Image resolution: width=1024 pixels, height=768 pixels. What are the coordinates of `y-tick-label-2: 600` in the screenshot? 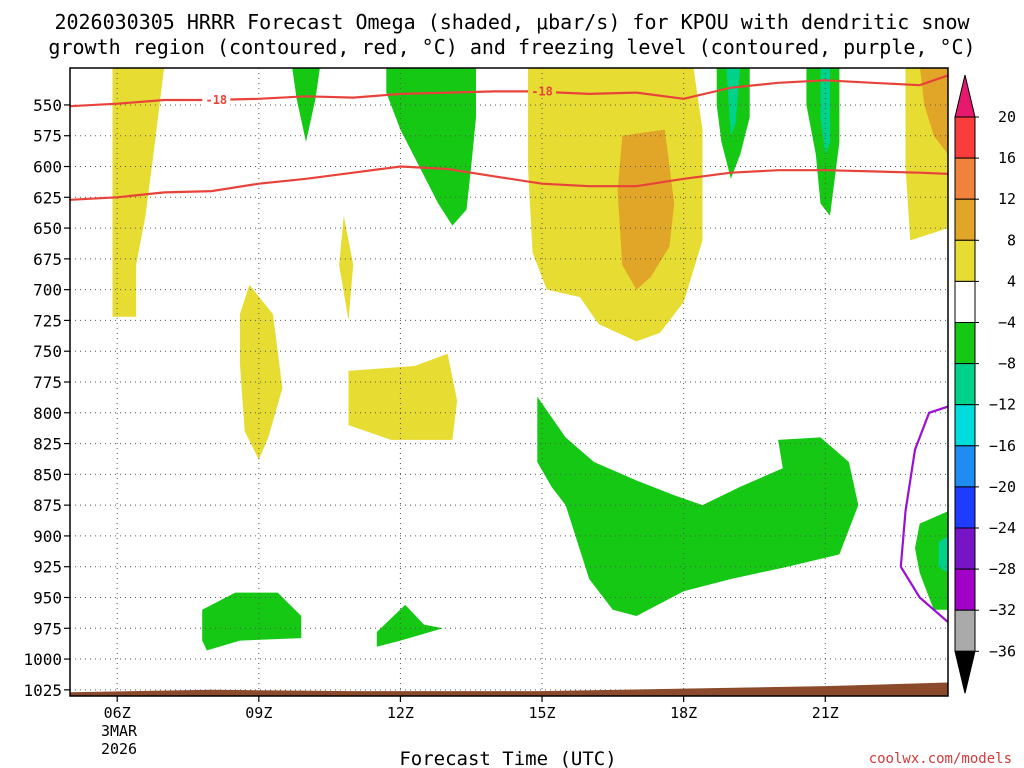 It's located at (47, 167).